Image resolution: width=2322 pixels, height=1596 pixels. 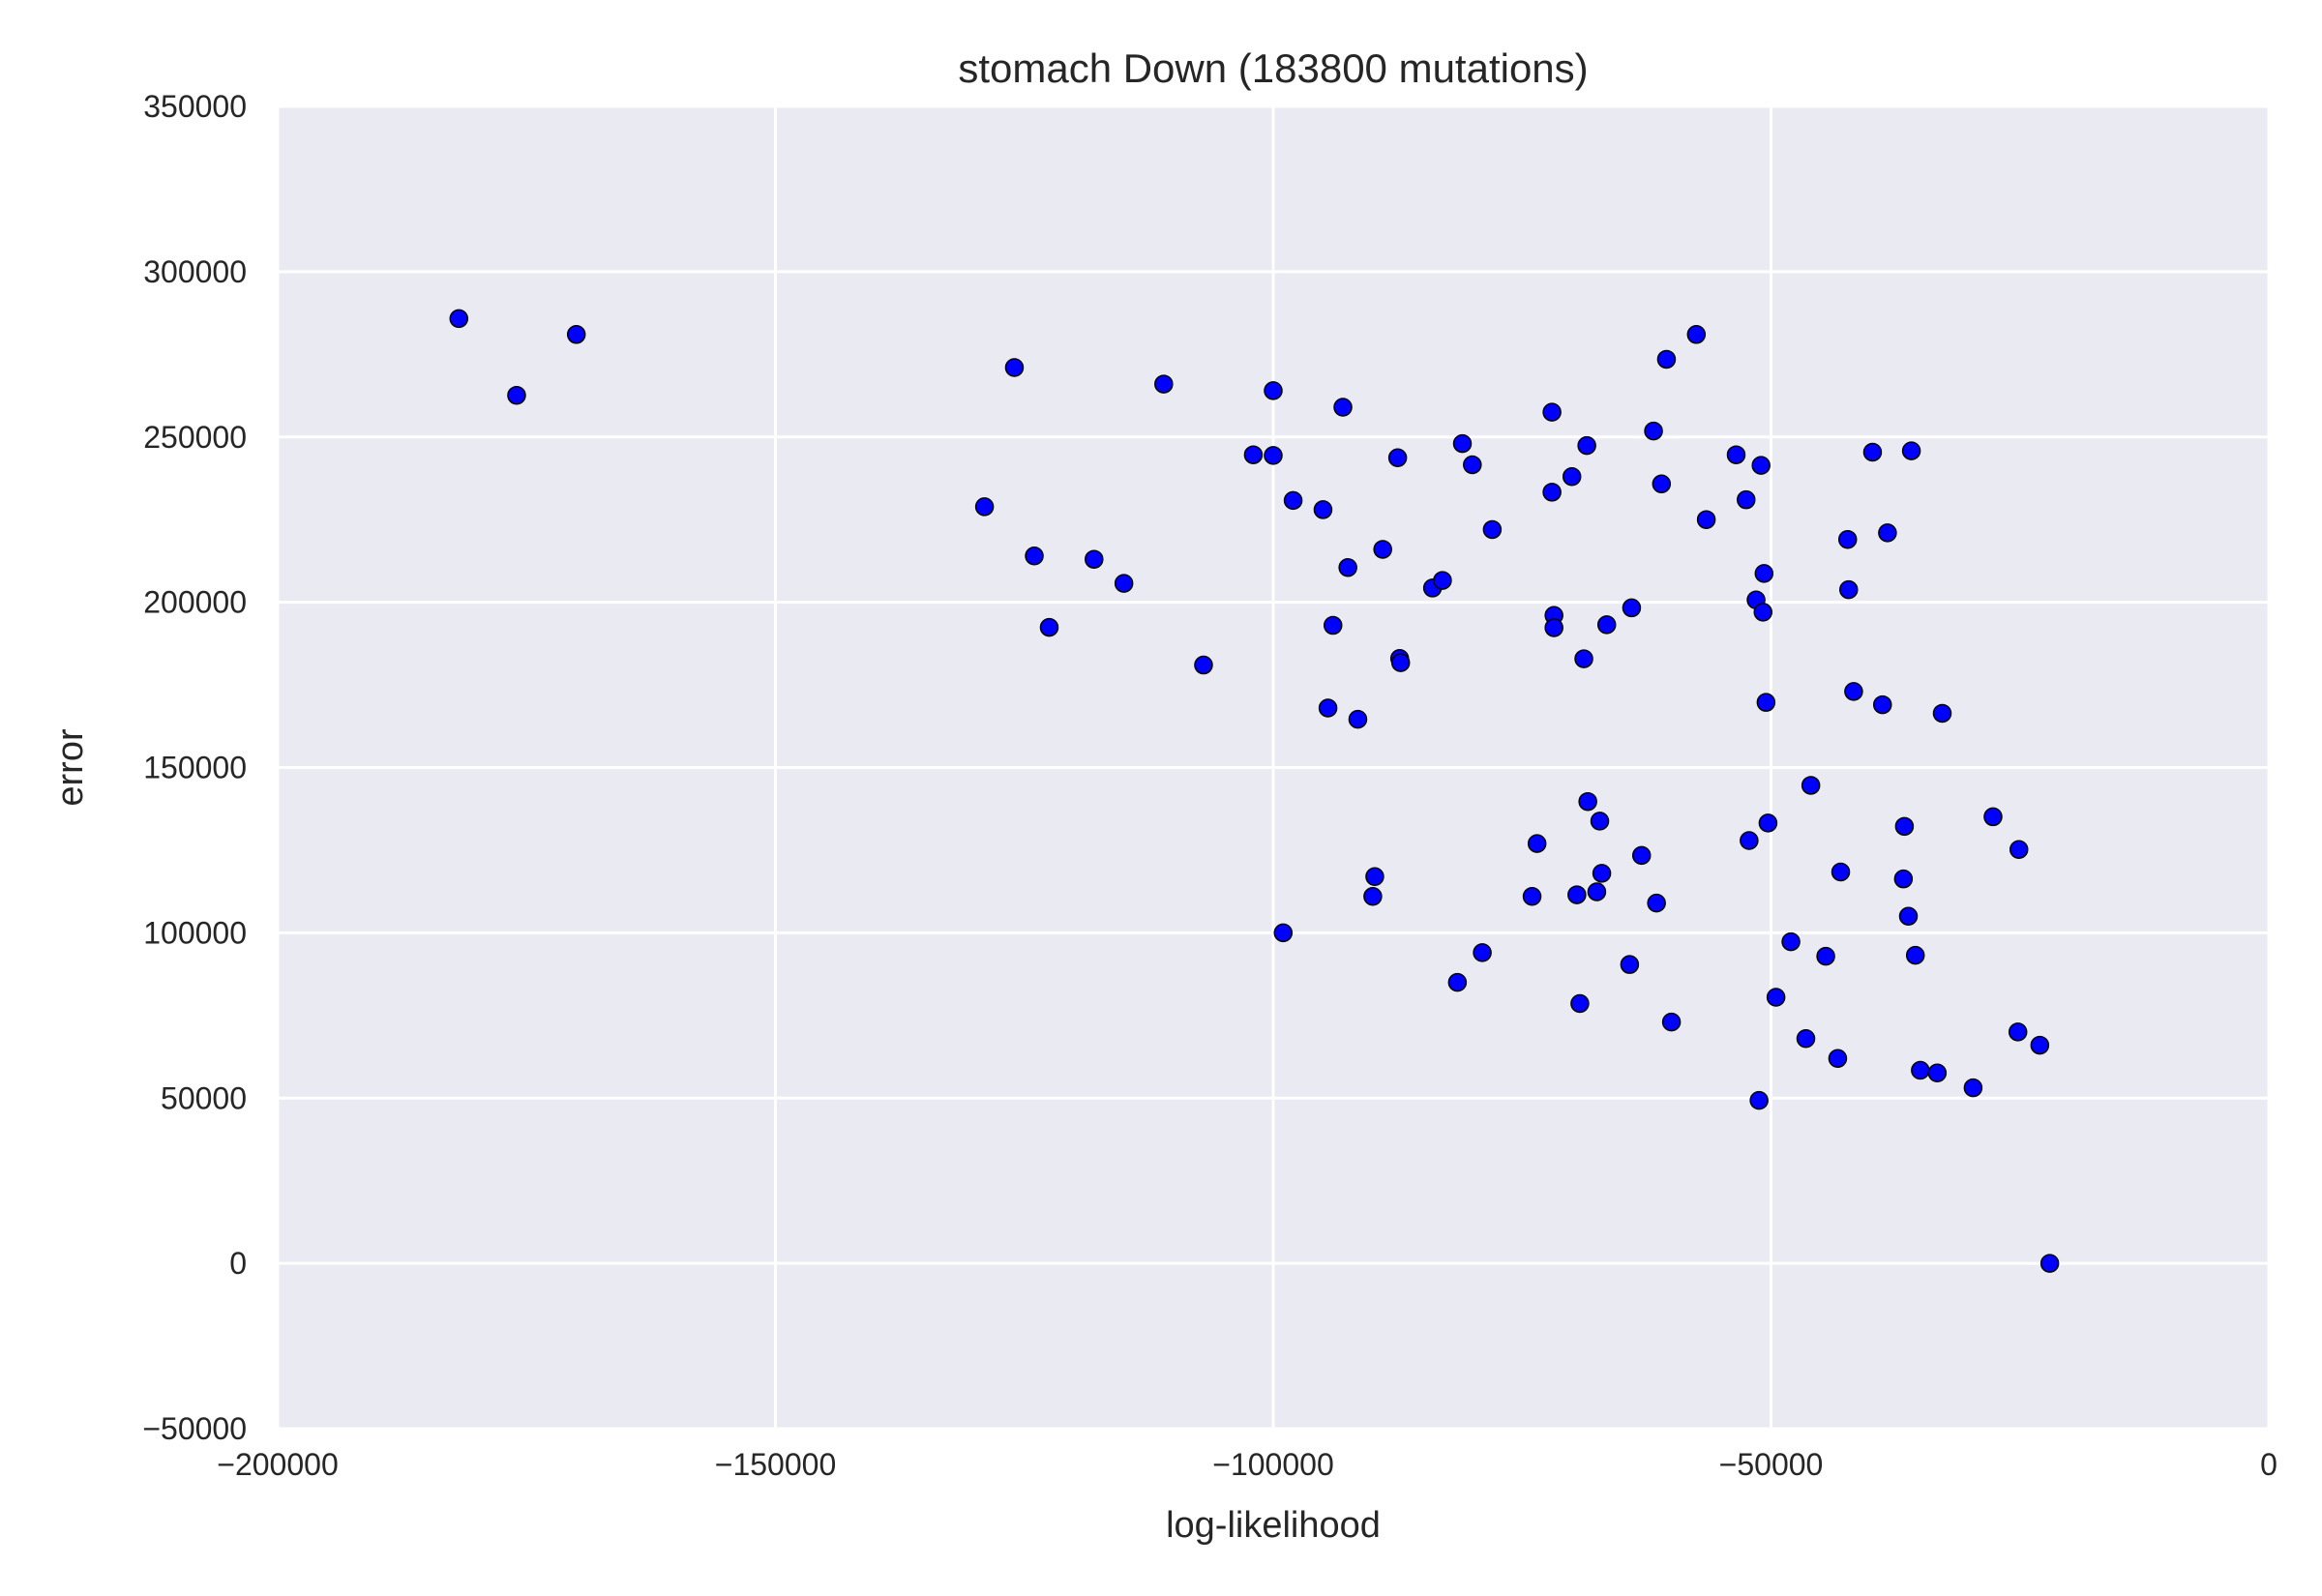 What do you see at coordinates (195, 932) in the screenshot?
I see `y-tick-label: 100000` at bounding box center [195, 932].